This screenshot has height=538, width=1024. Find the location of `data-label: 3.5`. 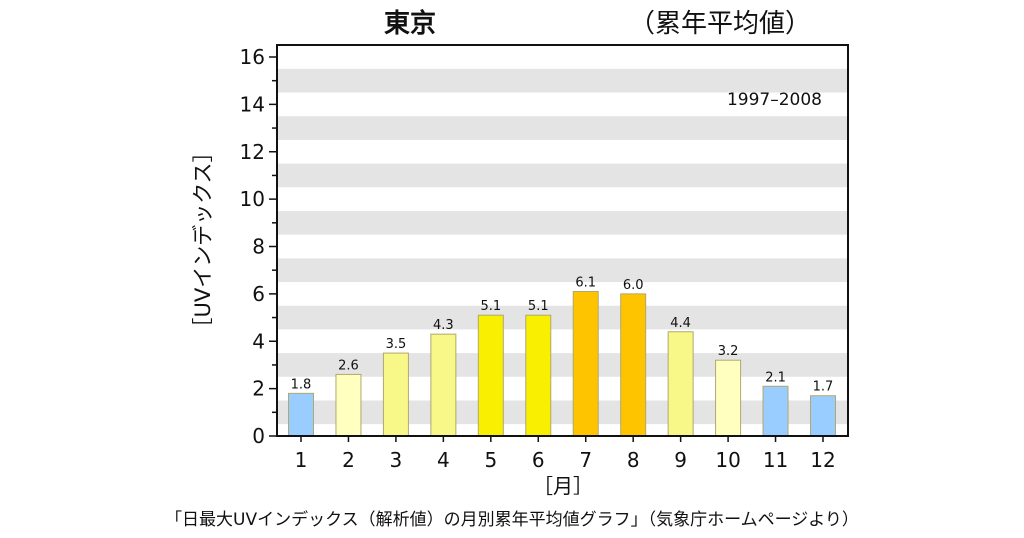

data-label: 3.5 is located at coordinates (396, 344).